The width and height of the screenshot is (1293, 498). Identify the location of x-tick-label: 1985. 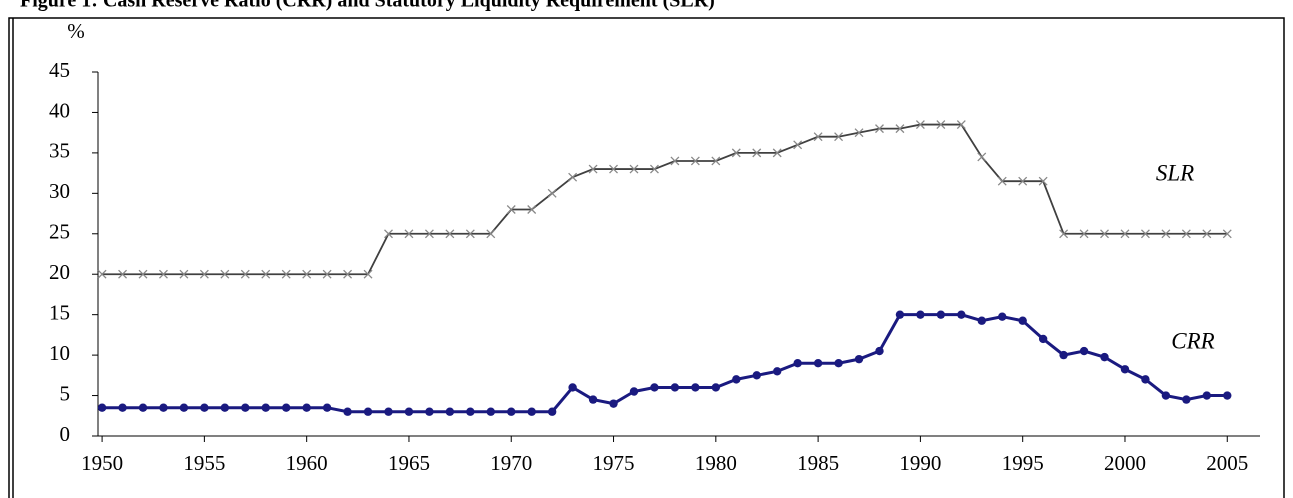
(818, 463).